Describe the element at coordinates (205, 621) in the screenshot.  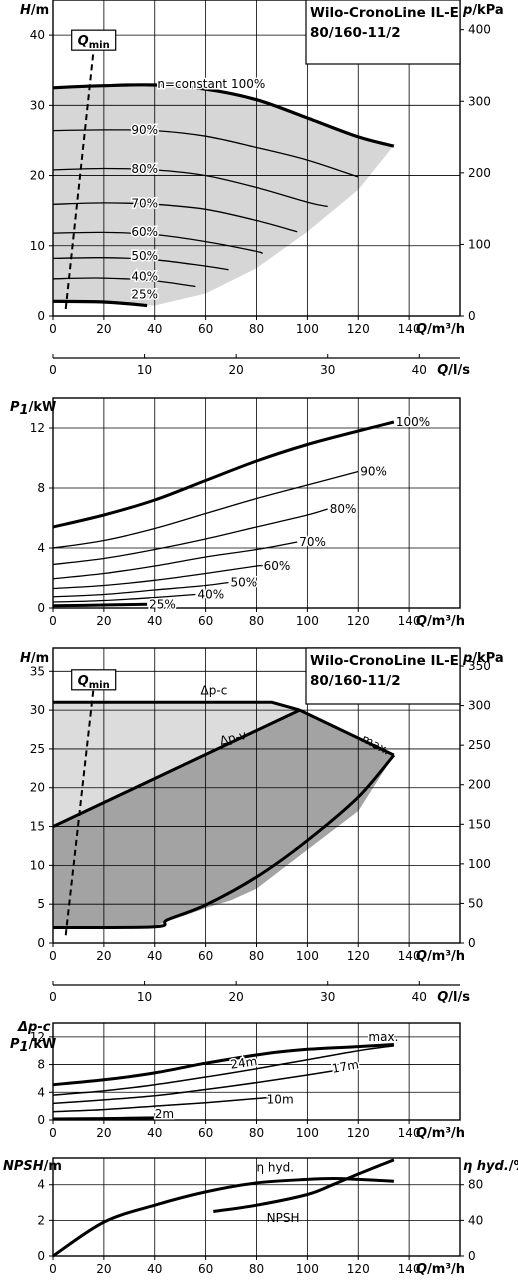
I see `x-tick-label: 60` at that location.